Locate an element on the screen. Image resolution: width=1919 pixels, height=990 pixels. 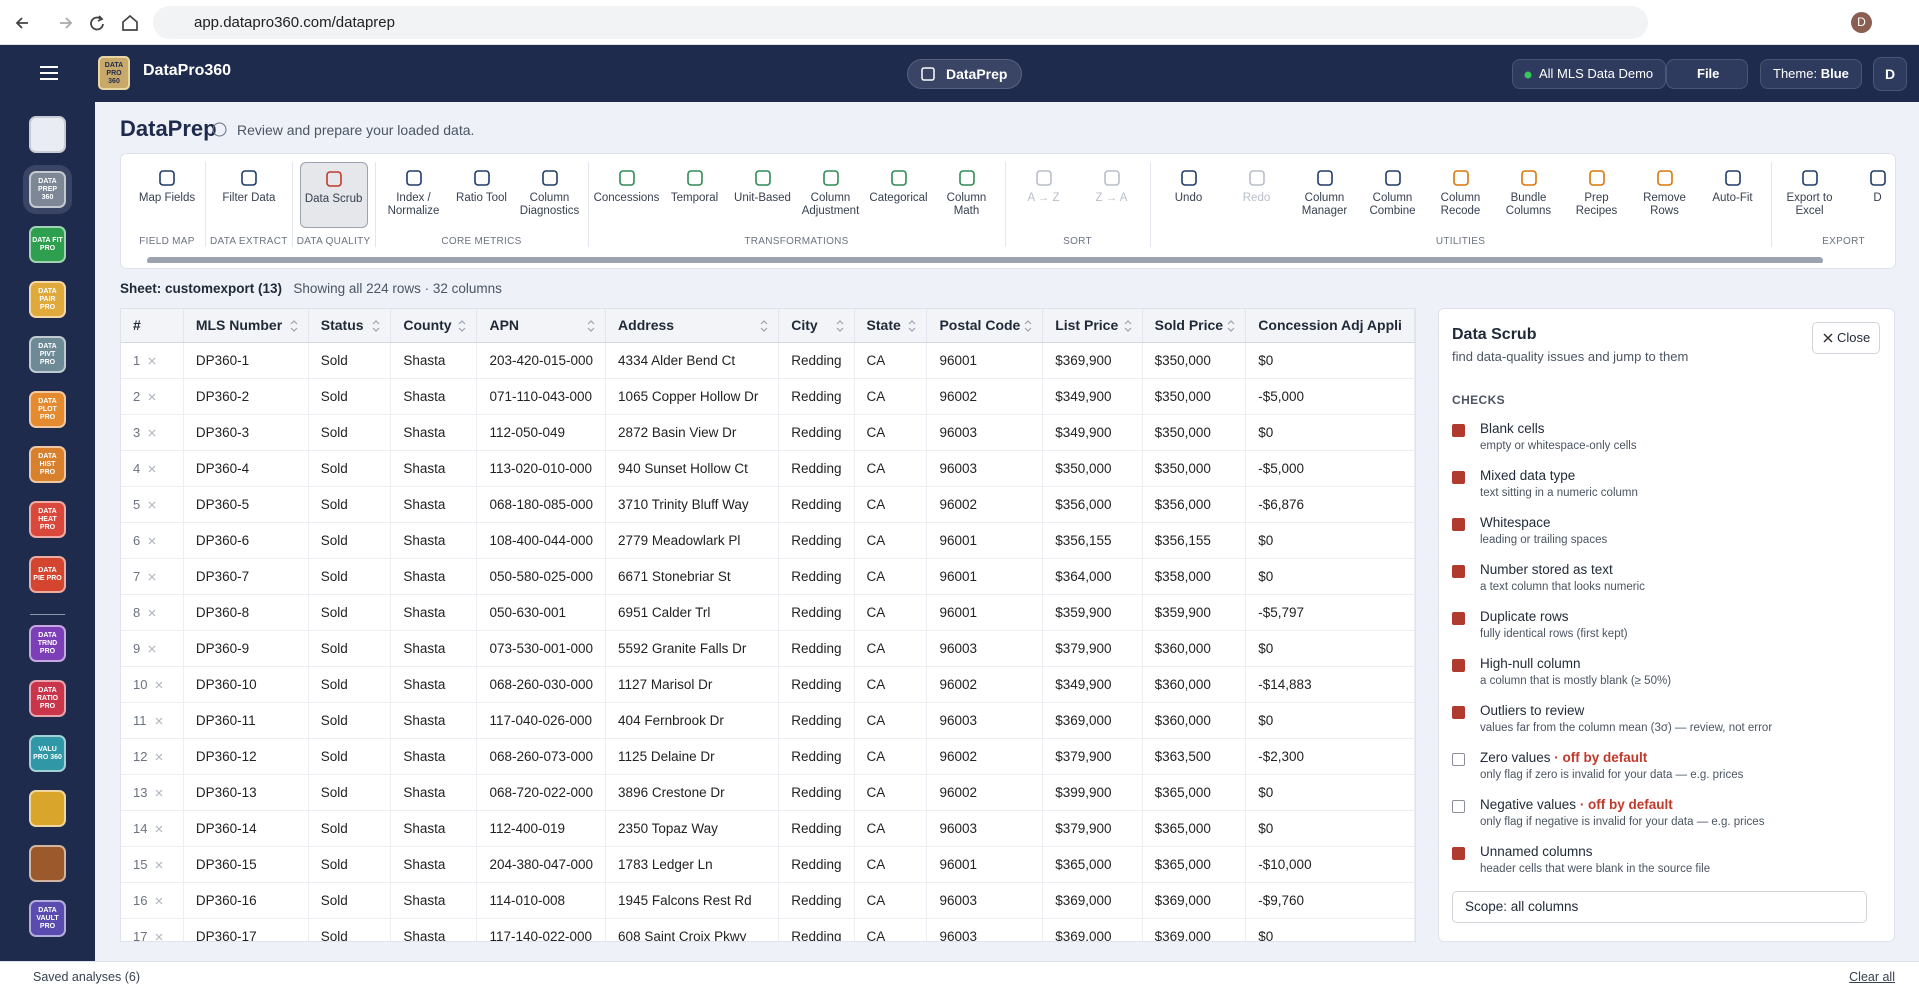
tool-button: Column Manager is located at coordinates (1325, 195).